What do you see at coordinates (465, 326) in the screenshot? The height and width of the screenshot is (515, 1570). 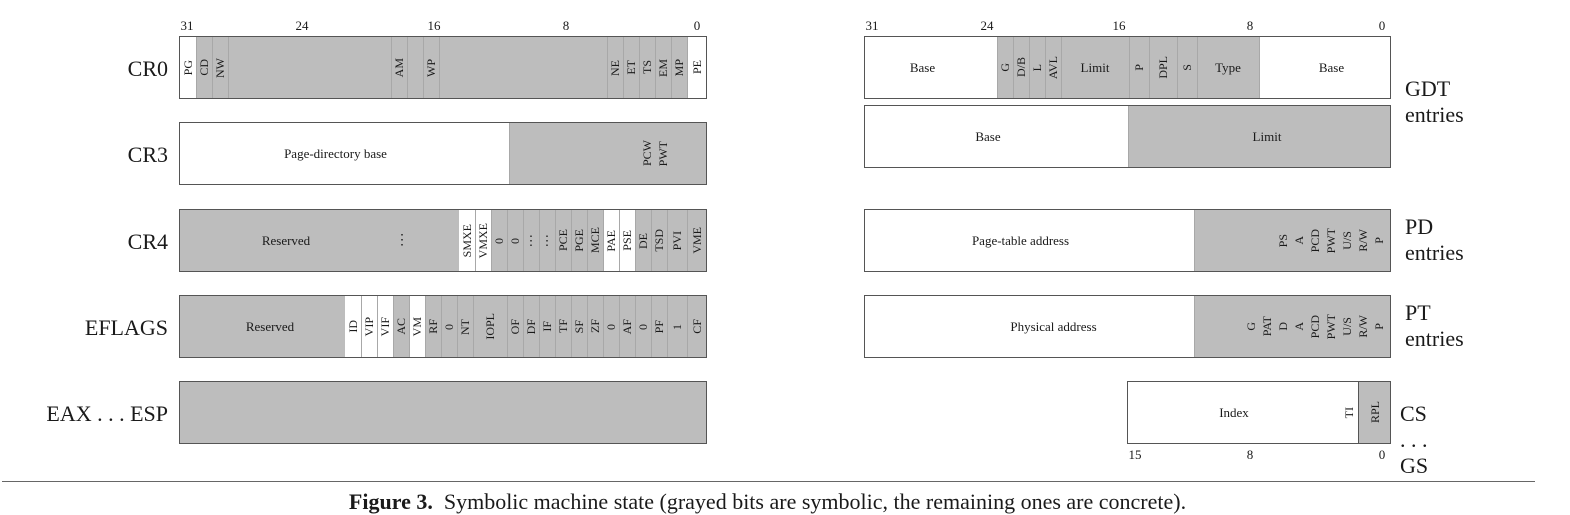 I see `eflags-nt-label: NT` at bounding box center [465, 326].